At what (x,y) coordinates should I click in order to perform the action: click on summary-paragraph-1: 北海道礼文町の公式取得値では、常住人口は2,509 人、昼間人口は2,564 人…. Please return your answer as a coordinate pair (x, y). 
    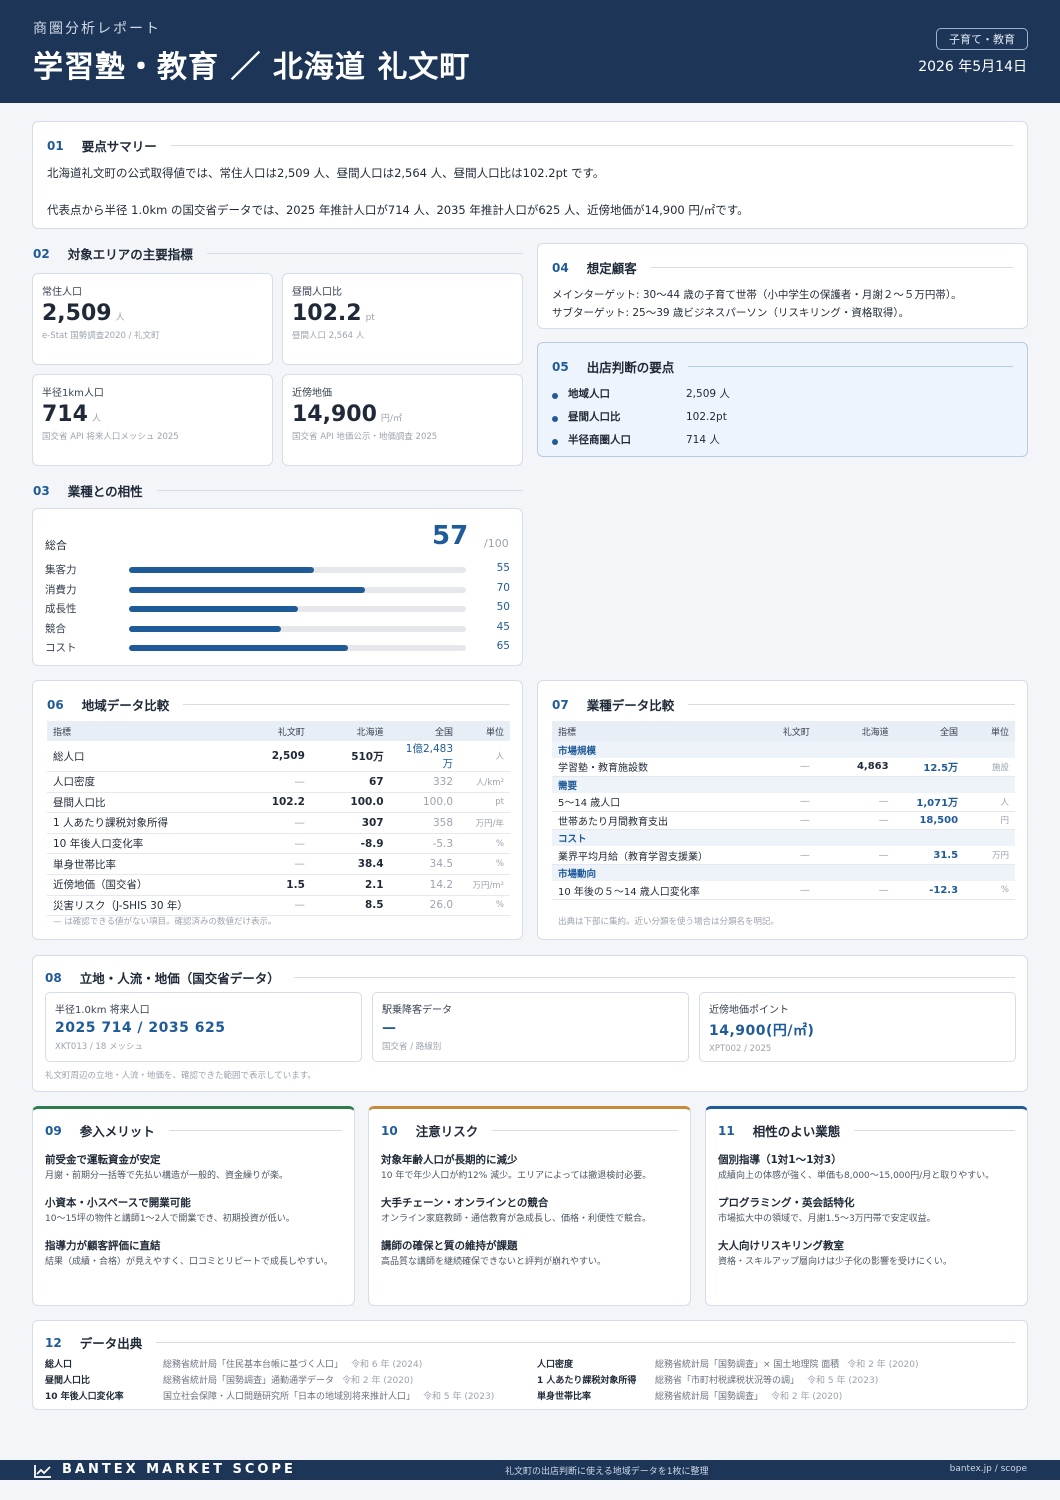
    Looking at the image, I should click on (326, 173).